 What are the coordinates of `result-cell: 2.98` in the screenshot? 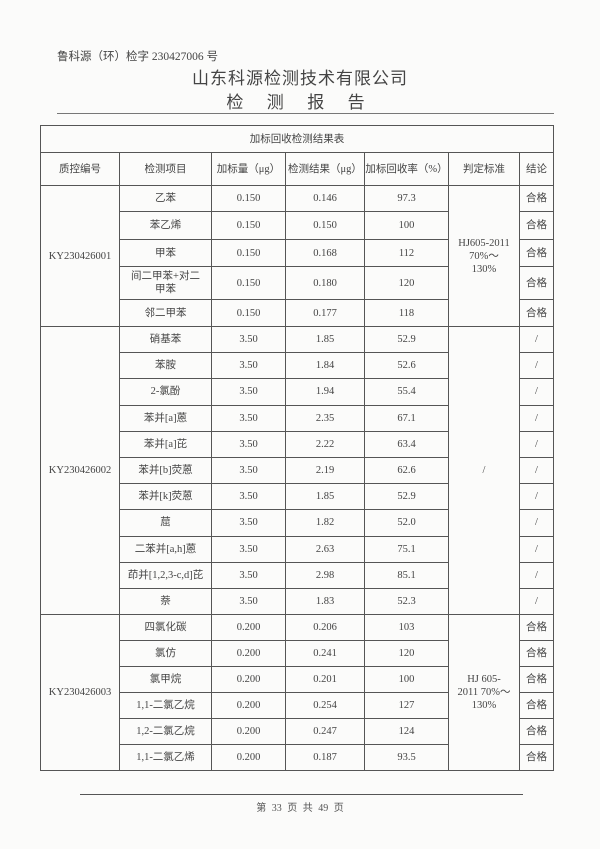 It's located at (325, 575).